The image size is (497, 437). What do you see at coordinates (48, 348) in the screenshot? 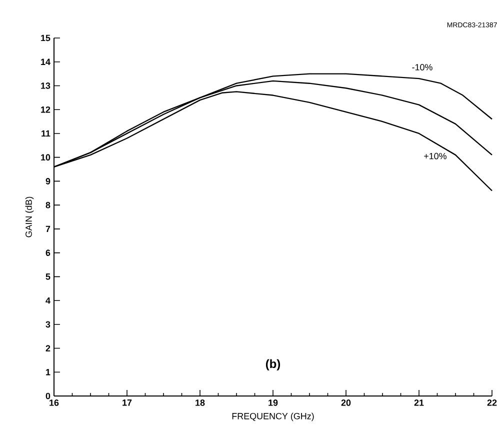
I see `y-tick-label: 2` at bounding box center [48, 348].